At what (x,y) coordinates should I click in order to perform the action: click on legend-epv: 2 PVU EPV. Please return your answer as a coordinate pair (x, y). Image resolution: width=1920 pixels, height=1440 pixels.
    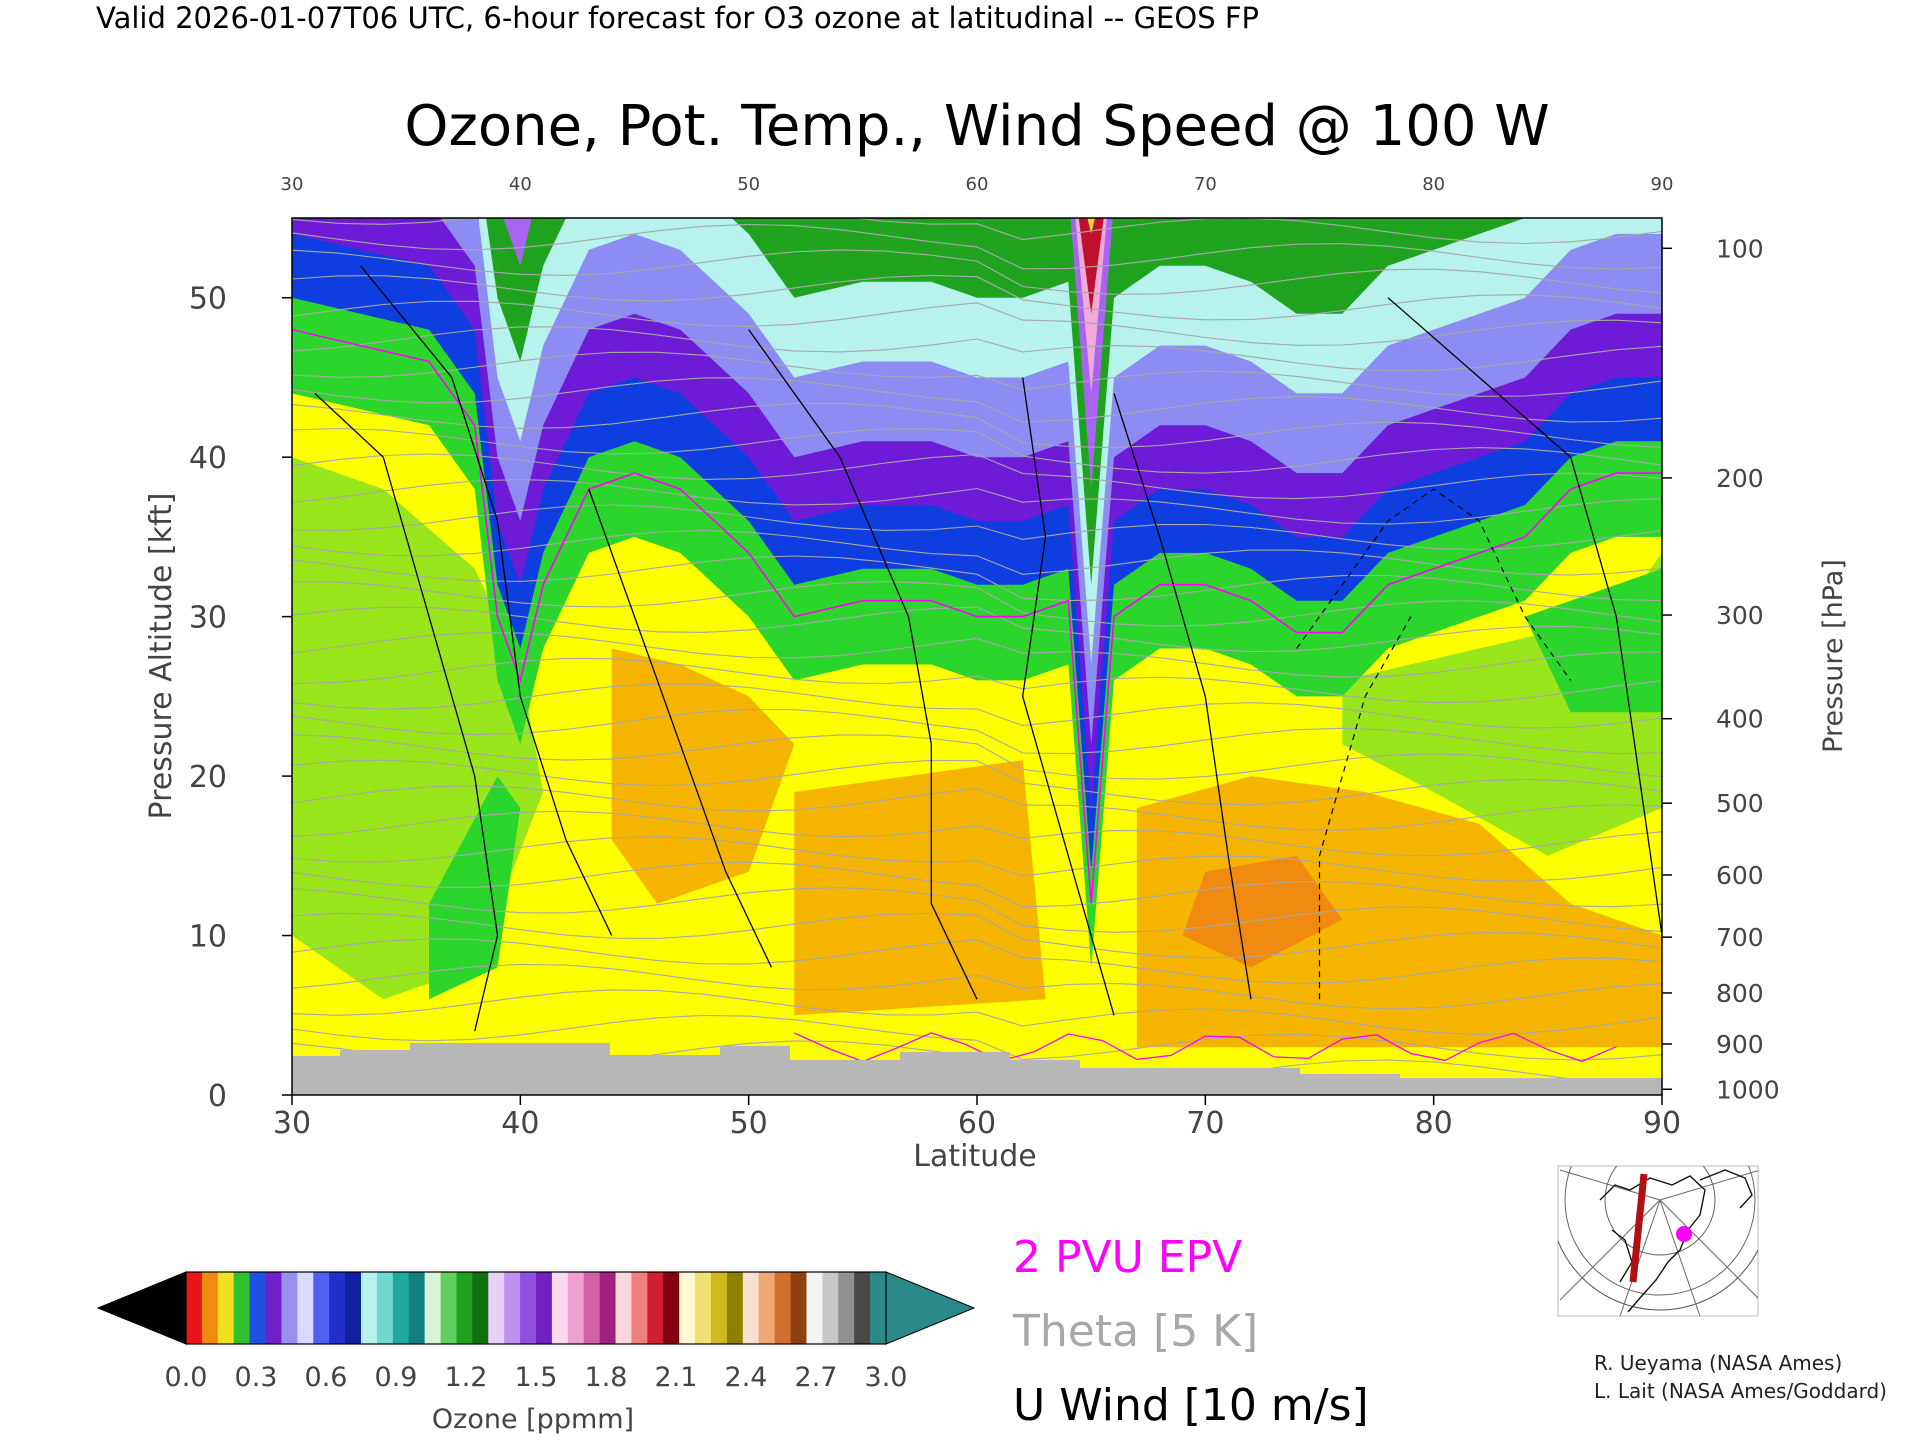
    Looking at the image, I should click on (1127, 1257).